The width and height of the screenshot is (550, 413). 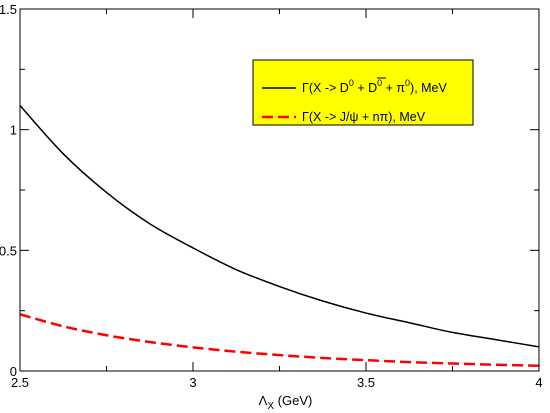 What do you see at coordinates (366, 382) in the screenshot?
I see `x-tick-label: 3.5` at bounding box center [366, 382].